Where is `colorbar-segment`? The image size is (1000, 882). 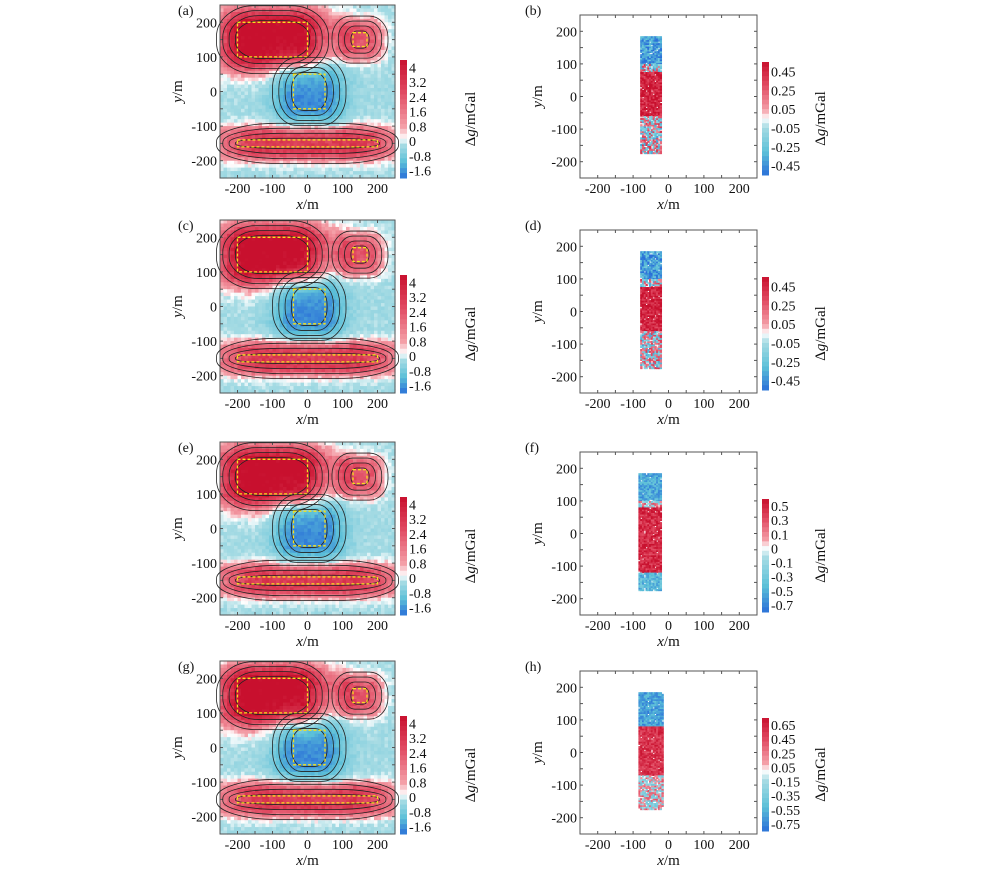 colorbar-segment is located at coordinates (403, 87).